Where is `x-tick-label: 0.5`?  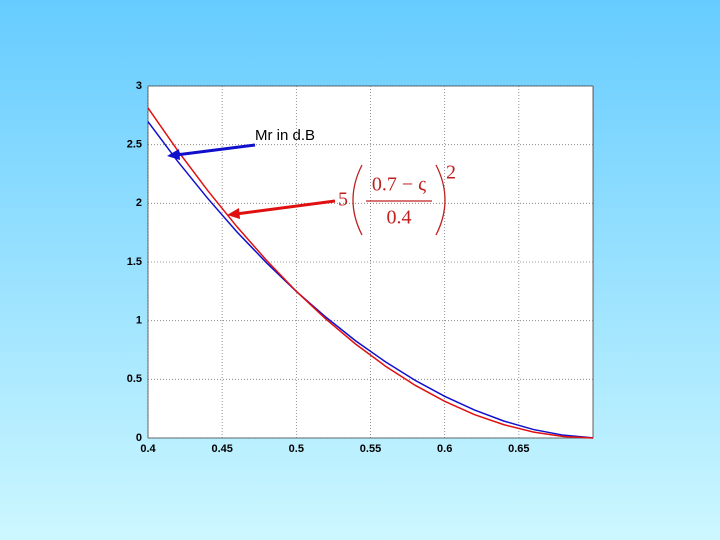 x-tick-label: 0.5 is located at coordinates (296, 449).